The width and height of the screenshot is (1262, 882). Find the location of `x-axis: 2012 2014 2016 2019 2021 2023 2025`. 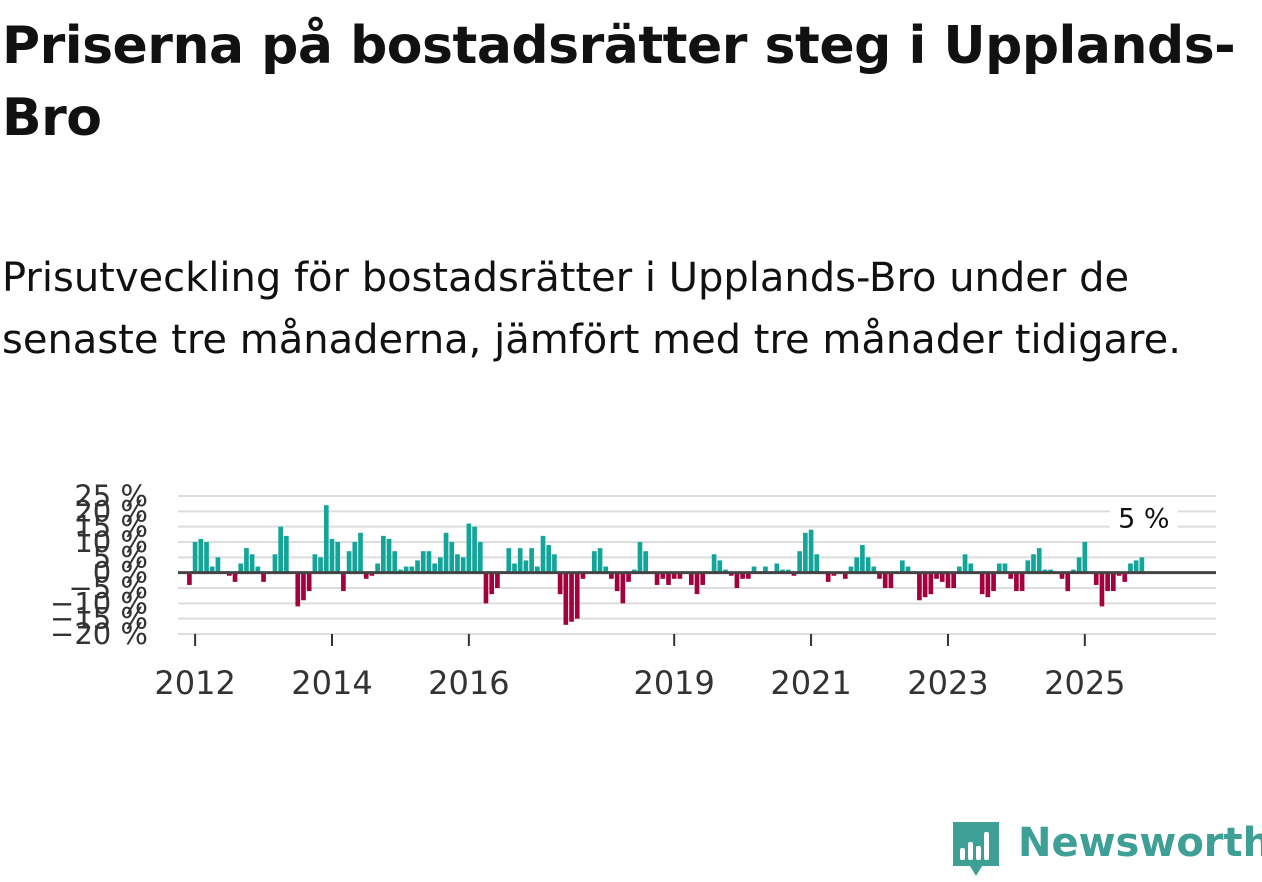

x-axis: 2012 2014 2016 2019 2021 2023 2025 is located at coordinates (640, 668).